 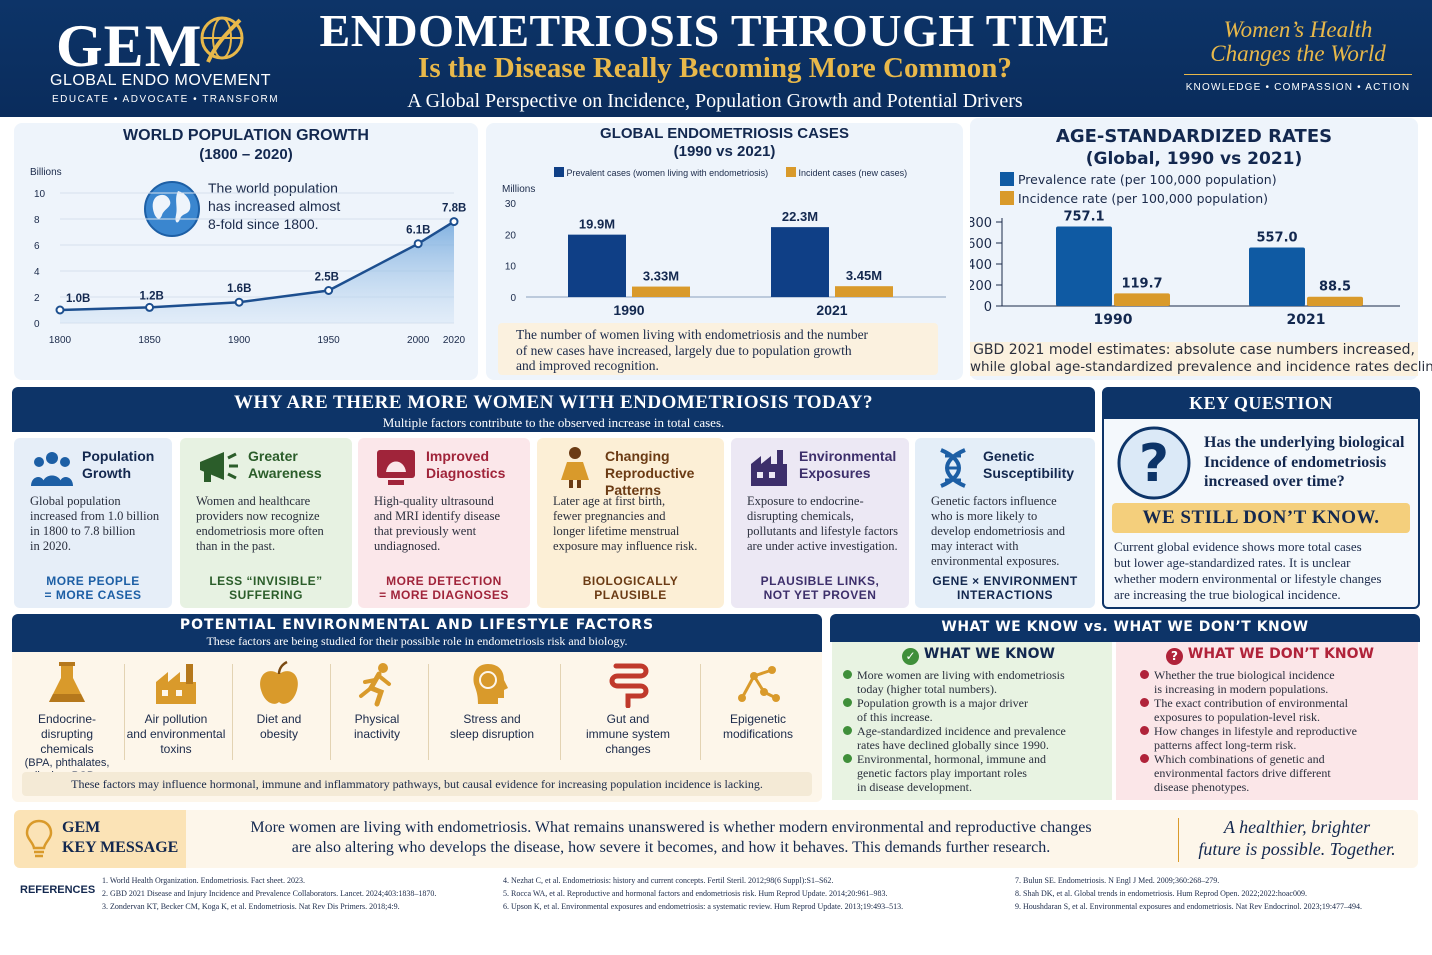 I want to click on signature-line: A healthier, brighter, so click(x=1297, y=827).